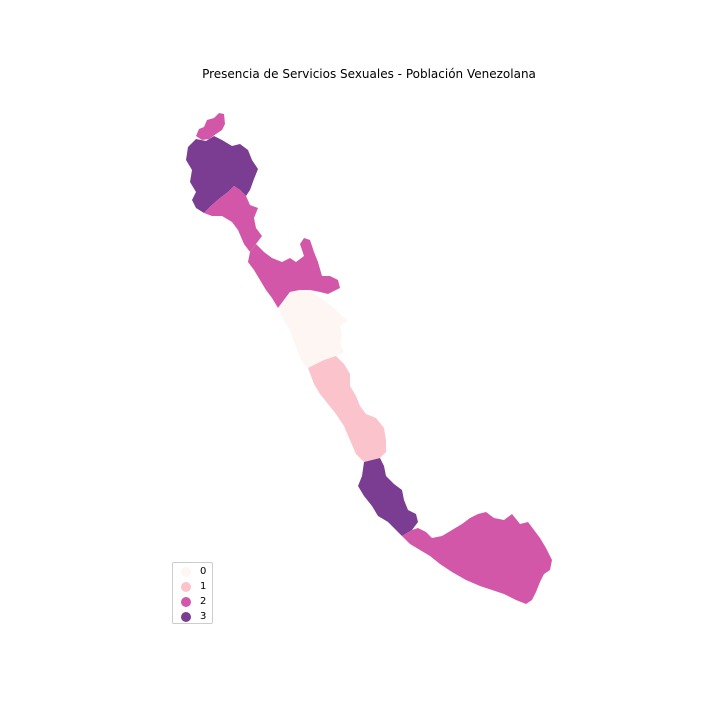 The height and width of the screenshot is (720, 720). What do you see at coordinates (203, 586) in the screenshot?
I see `legend-label: 1` at bounding box center [203, 586].